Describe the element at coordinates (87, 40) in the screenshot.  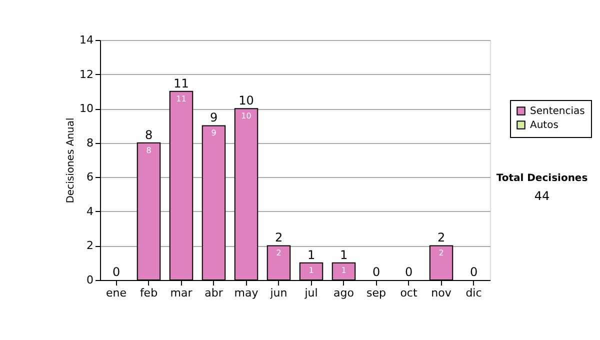
I see `y-tick-label: 14` at that location.